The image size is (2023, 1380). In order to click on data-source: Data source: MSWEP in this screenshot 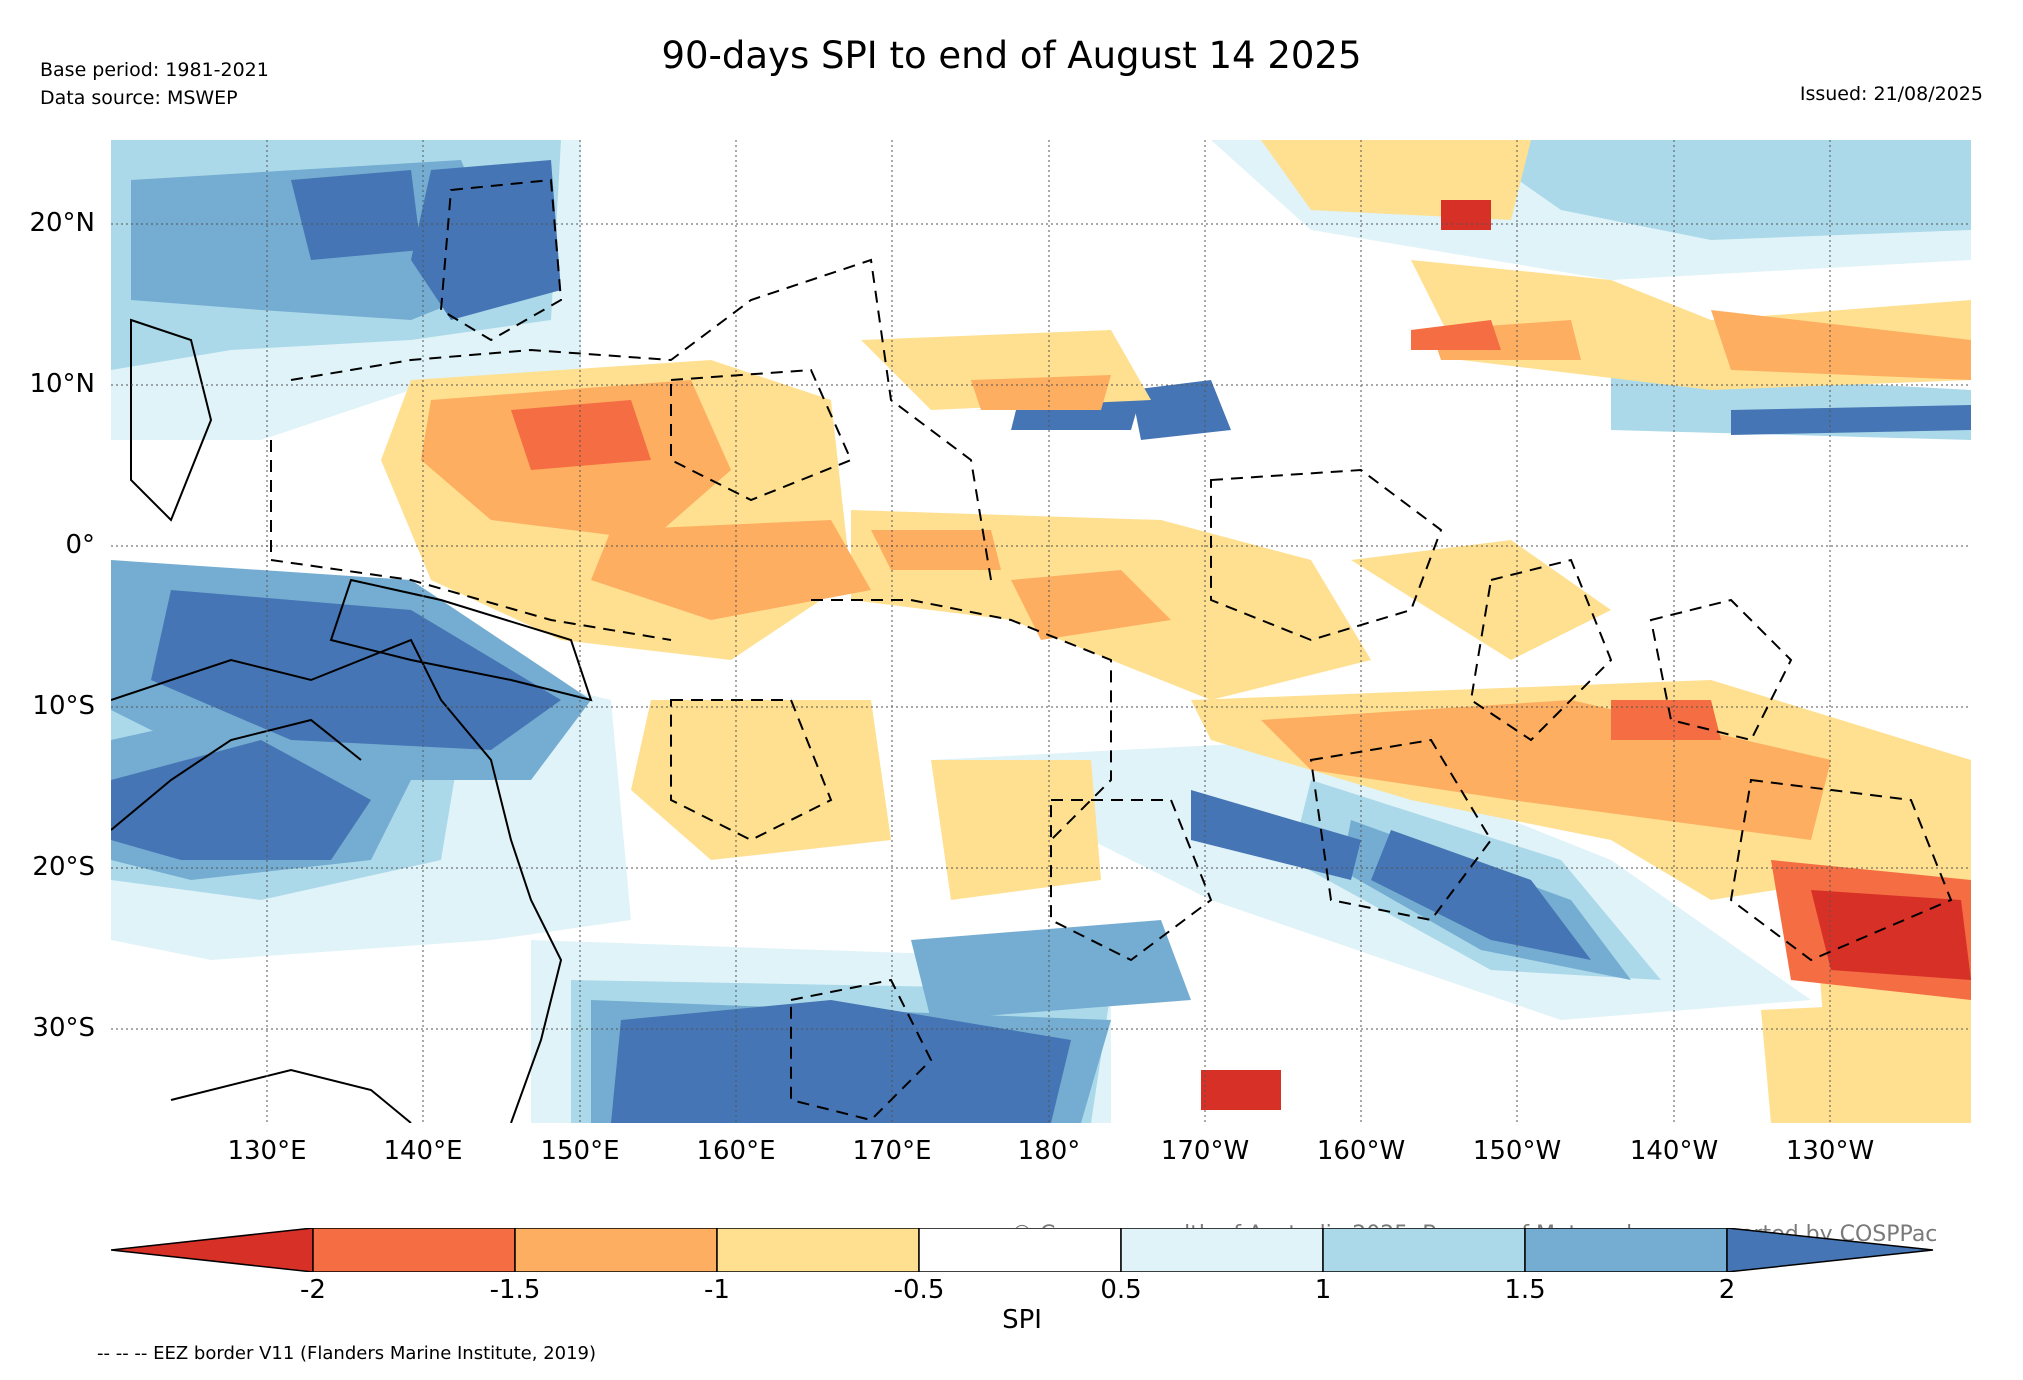, I will do `click(139, 98)`.